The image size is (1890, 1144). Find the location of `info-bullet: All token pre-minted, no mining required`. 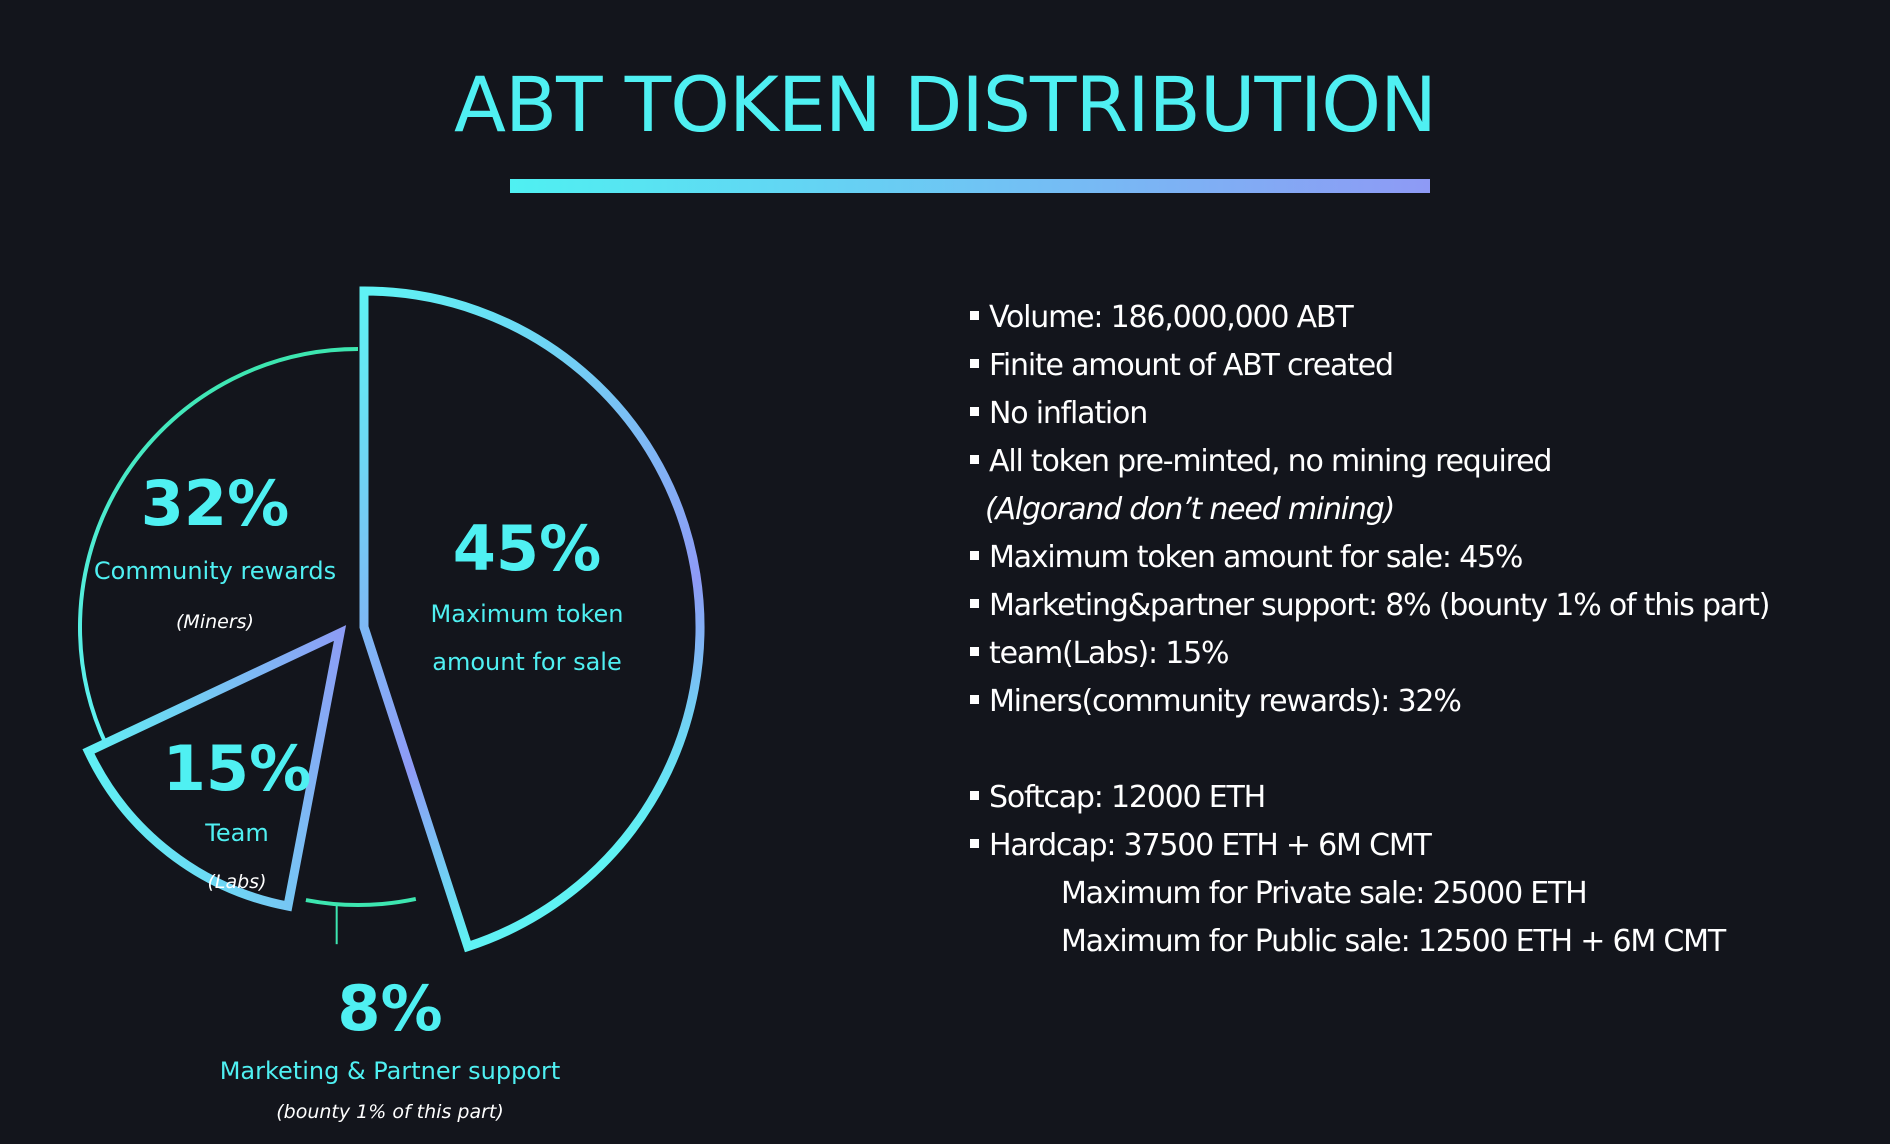

info-bullet: All token pre-minted, no mining required is located at coordinates (1369, 462).